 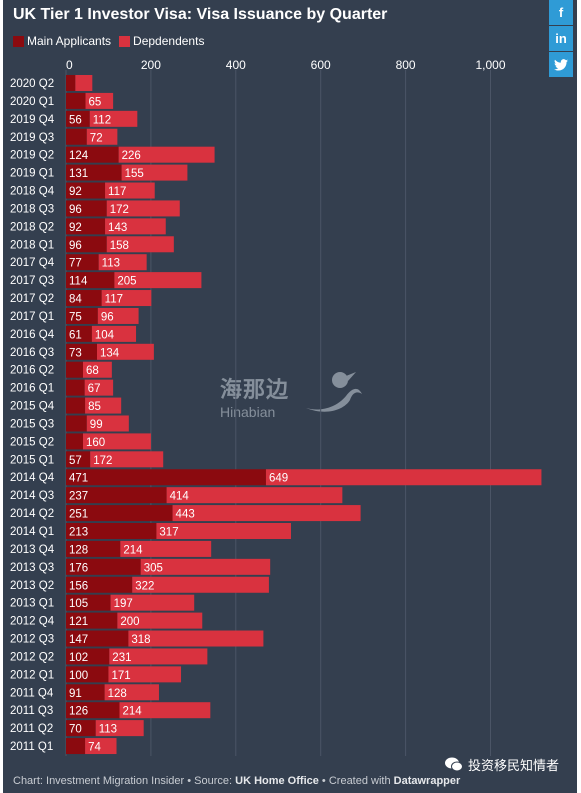 I want to click on data-label-dependents: 68, so click(x=92, y=371).